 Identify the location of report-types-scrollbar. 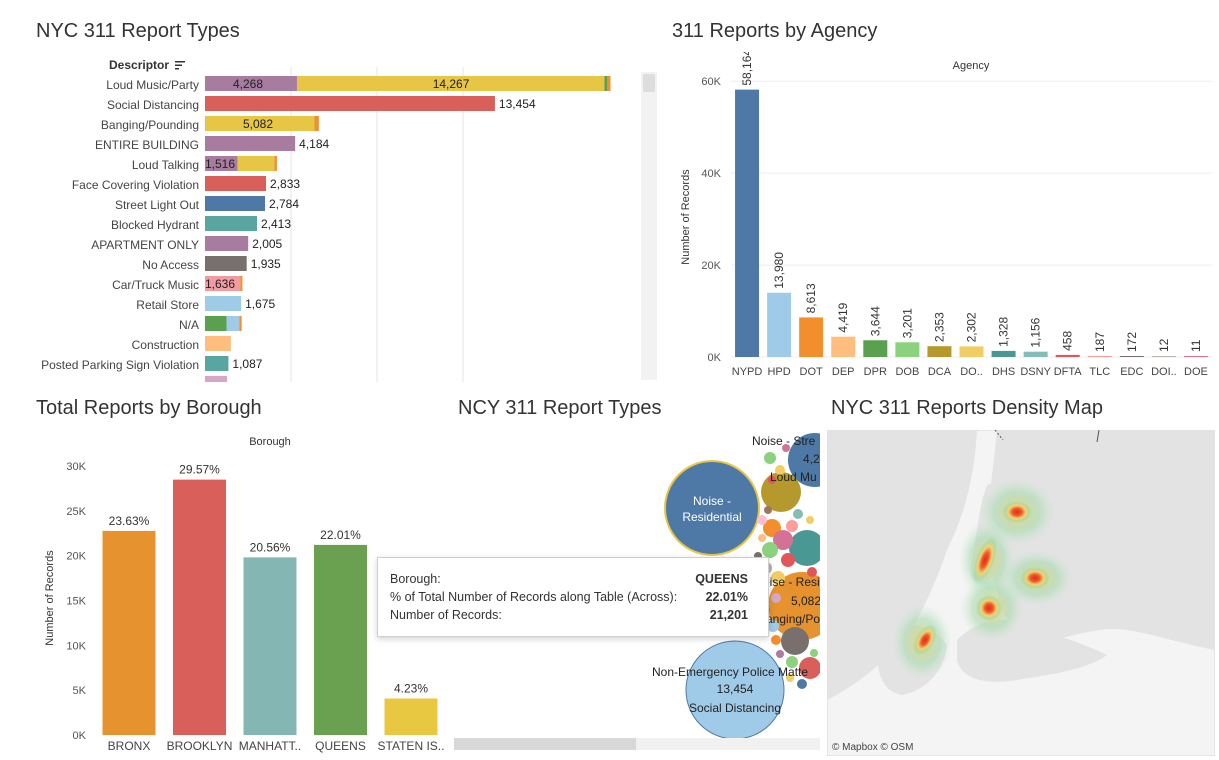
(649, 226).